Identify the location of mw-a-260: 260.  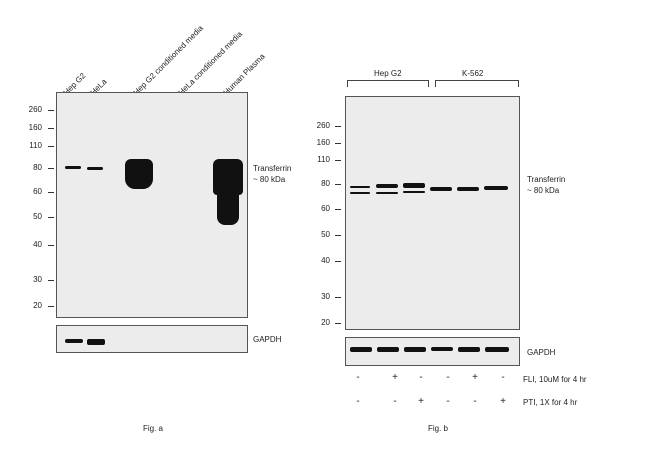
(35, 109).